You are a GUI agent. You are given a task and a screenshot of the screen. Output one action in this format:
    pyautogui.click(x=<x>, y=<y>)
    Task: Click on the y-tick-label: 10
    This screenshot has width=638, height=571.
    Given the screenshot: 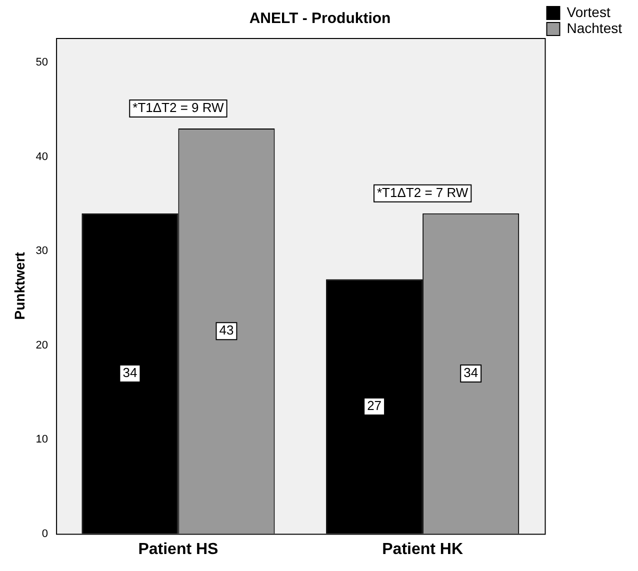 What is the action you would take?
    pyautogui.click(x=42, y=440)
    